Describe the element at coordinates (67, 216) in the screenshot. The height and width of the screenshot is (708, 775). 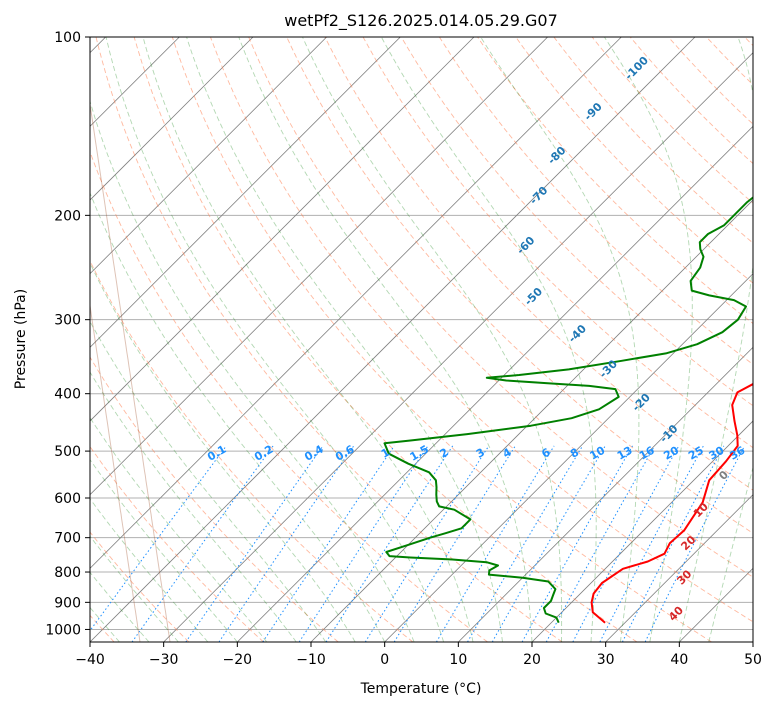
I see `y-tick-label: 200` at that location.